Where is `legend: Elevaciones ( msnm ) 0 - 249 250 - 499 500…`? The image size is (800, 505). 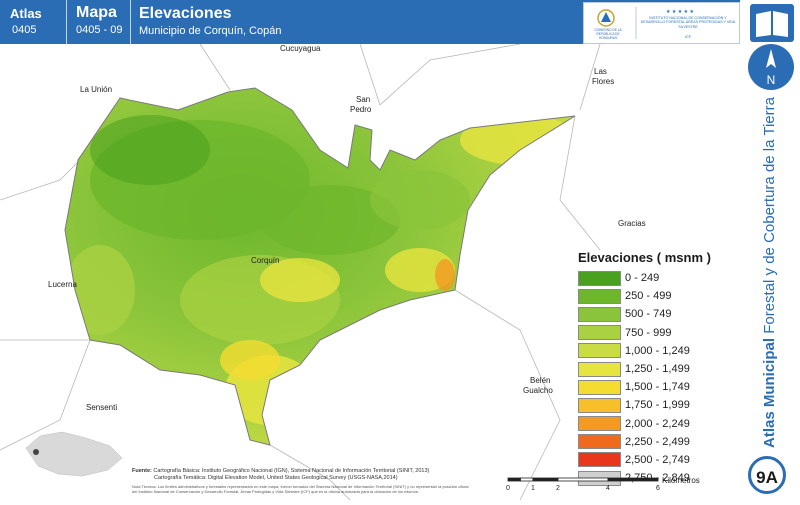
legend: Elevaciones ( msnm ) 0 - 249 250 - 499 500… is located at coordinates (658, 368).